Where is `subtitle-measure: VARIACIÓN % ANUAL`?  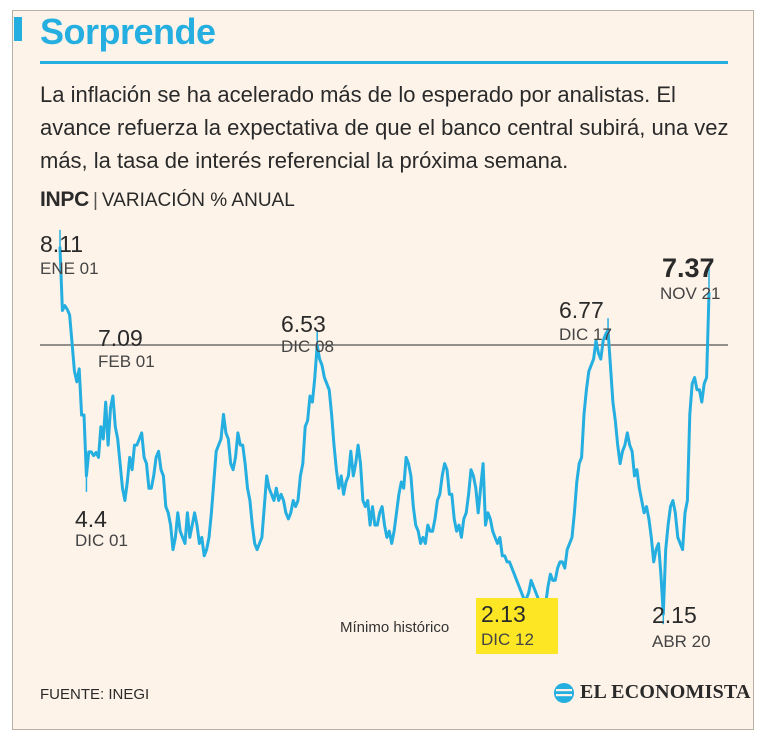 subtitle-measure: VARIACIÓN % ANUAL is located at coordinates (198, 200).